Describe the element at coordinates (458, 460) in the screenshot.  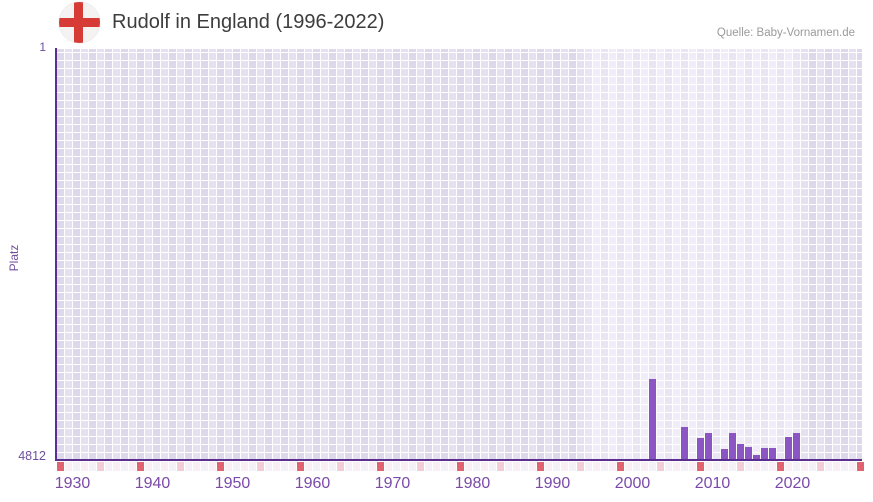
I see `x-axis-line` at that location.